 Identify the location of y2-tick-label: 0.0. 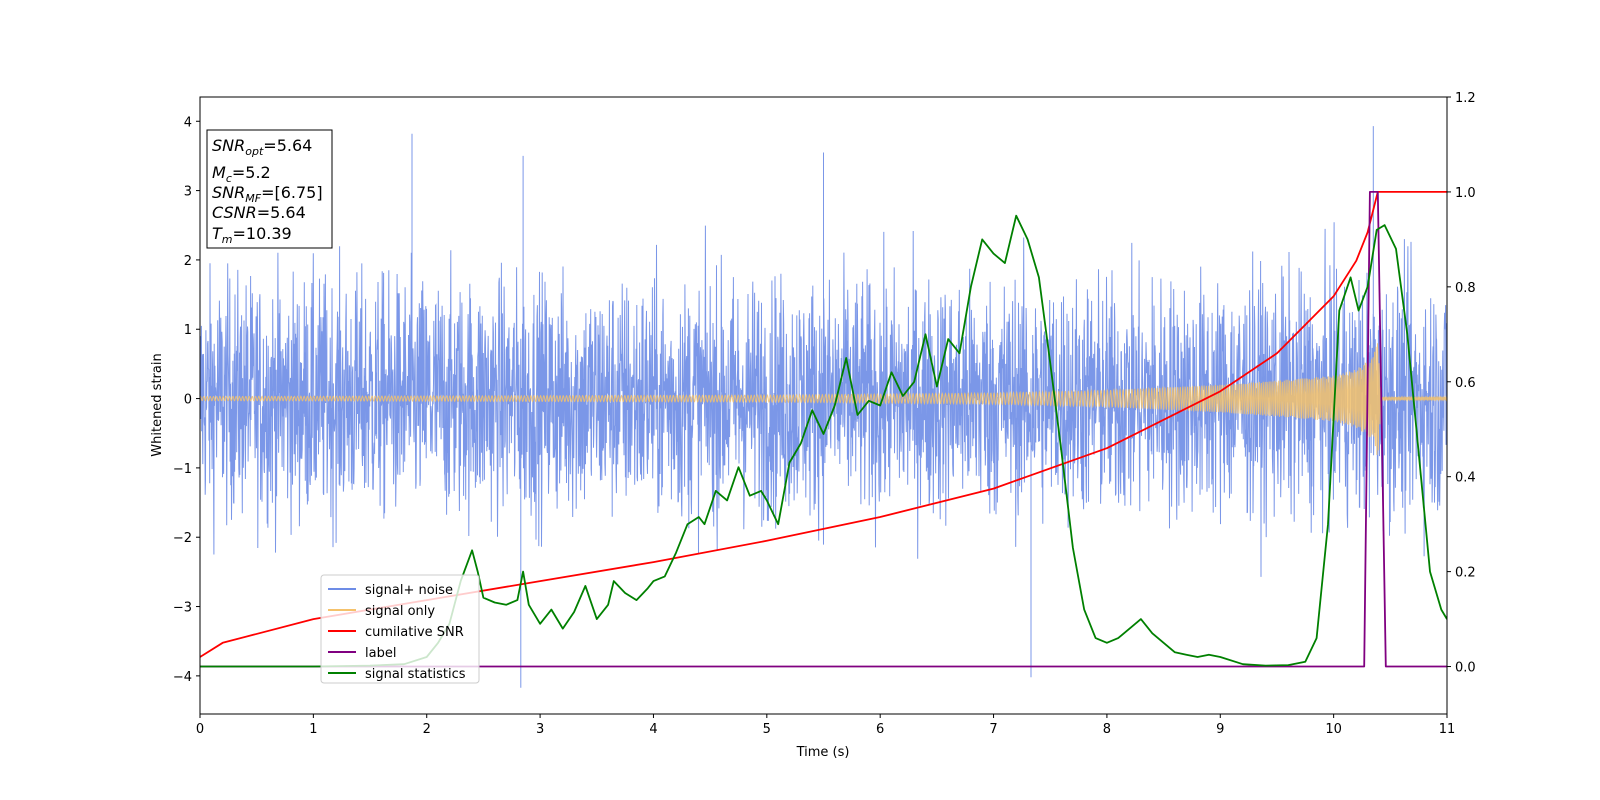
(1465, 668).